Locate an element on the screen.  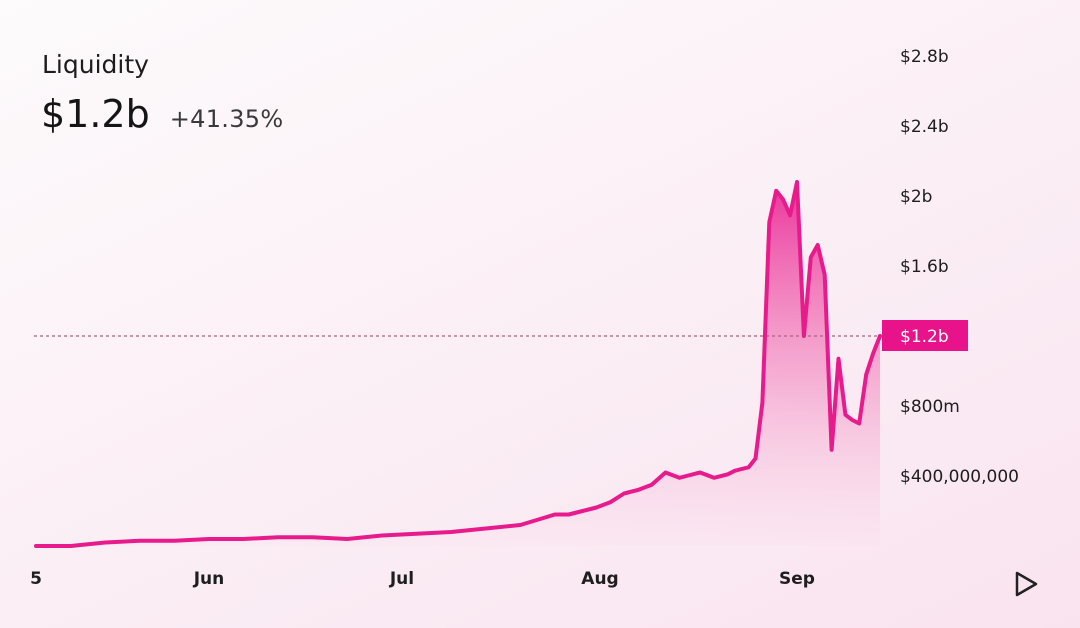
value-row: $1.2b +41.35% is located at coordinates (162, 114).